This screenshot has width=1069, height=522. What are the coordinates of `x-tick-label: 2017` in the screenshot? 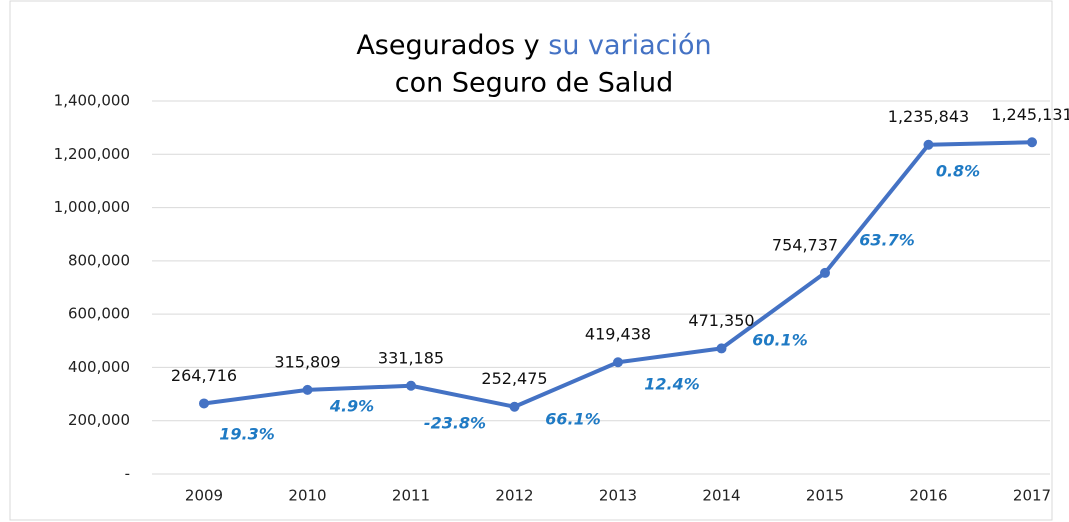 It's located at (1032, 496).